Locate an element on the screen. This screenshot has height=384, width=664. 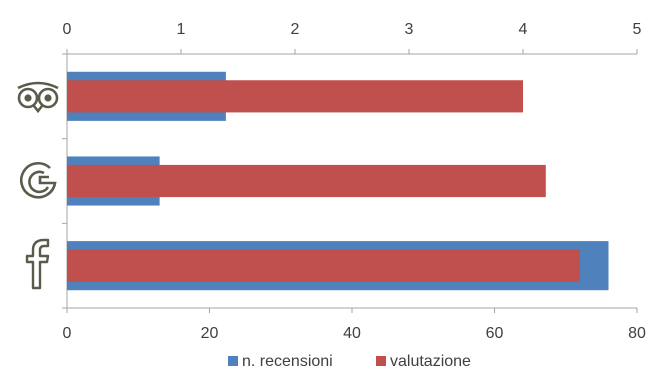
bottom-axis-tick-label: 40 is located at coordinates (352, 333).